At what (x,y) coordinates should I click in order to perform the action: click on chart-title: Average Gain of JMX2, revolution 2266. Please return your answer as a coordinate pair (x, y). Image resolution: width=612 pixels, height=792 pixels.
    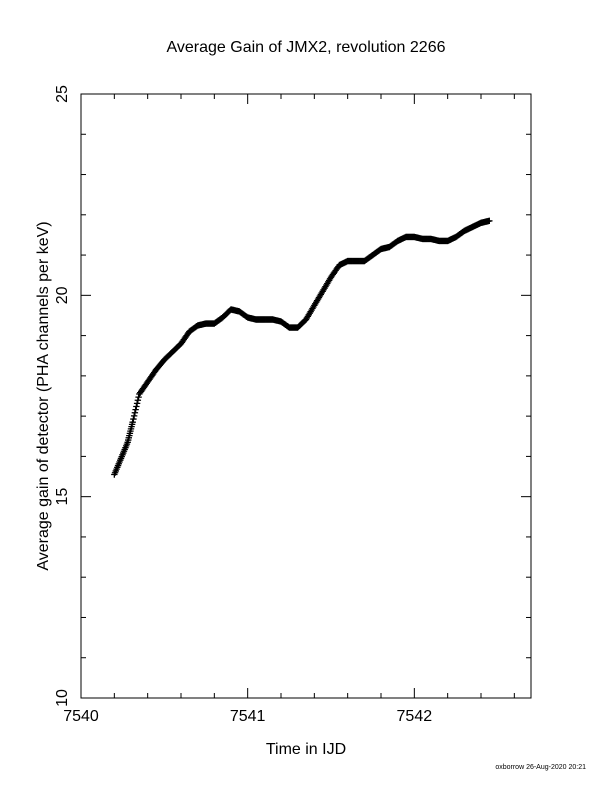
    Looking at the image, I should click on (306, 47).